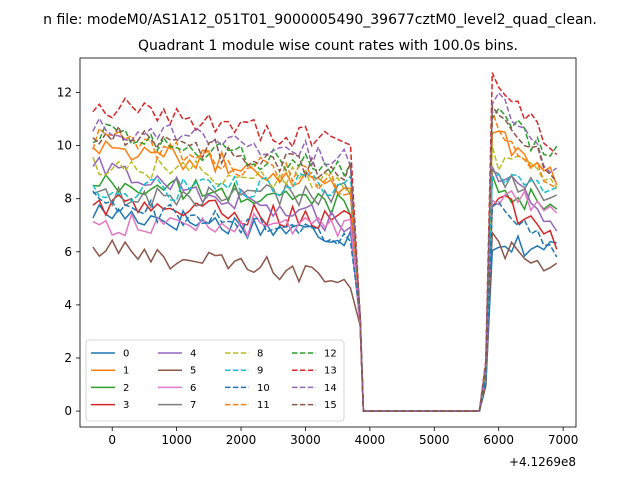 This screenshot has height=480, width=640. Describe the element at coordinates (176, 440) in the screenshot. I see `x-tick-label: 1000` at that location.